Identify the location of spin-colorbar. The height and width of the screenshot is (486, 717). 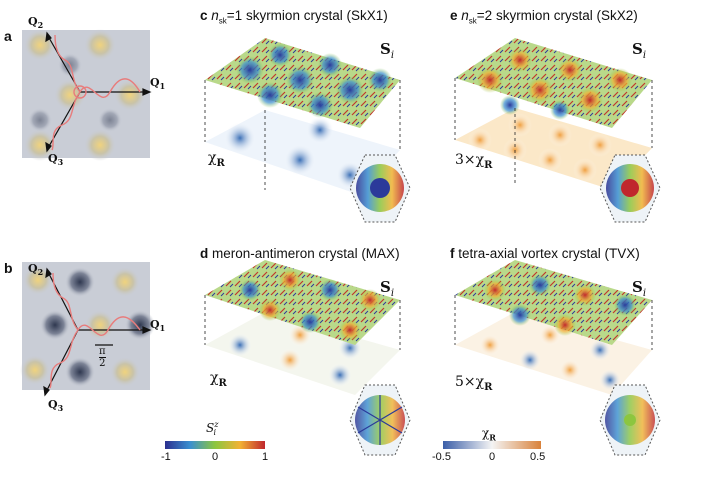
(215, 445).